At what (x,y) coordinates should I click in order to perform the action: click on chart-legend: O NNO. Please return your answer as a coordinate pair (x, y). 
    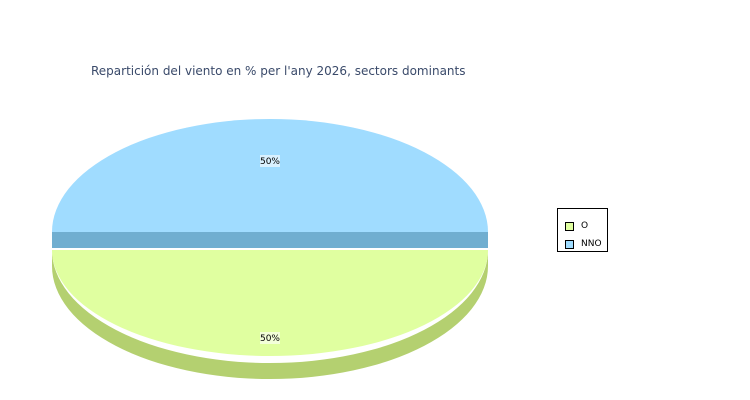
    Looking at the image, I should click on (582, 230).